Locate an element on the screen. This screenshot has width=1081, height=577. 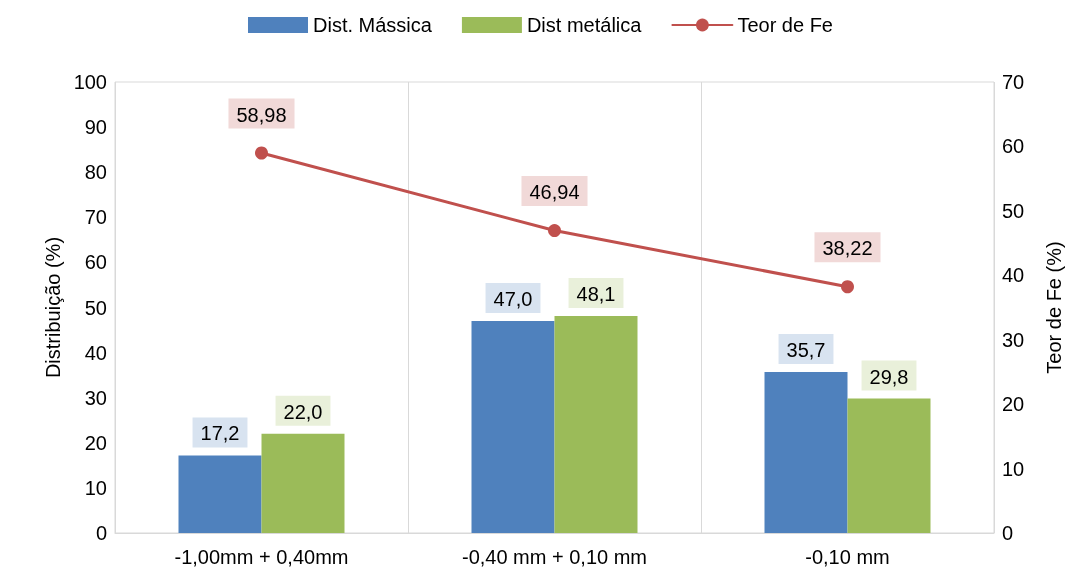
data-label: 17,2 is located at coordinates (220, 433).